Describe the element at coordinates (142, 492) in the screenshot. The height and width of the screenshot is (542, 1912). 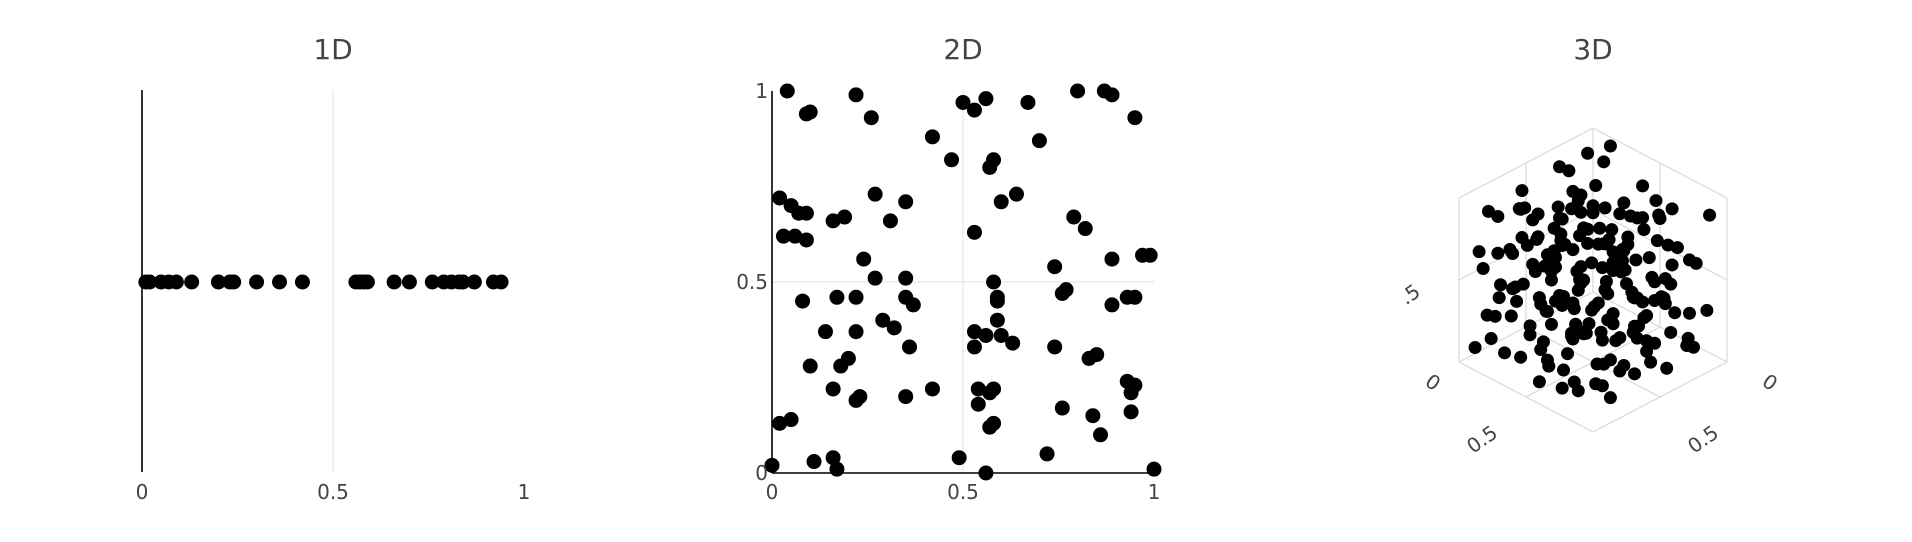
I see `x-tick-1d-0: 0` at that location.